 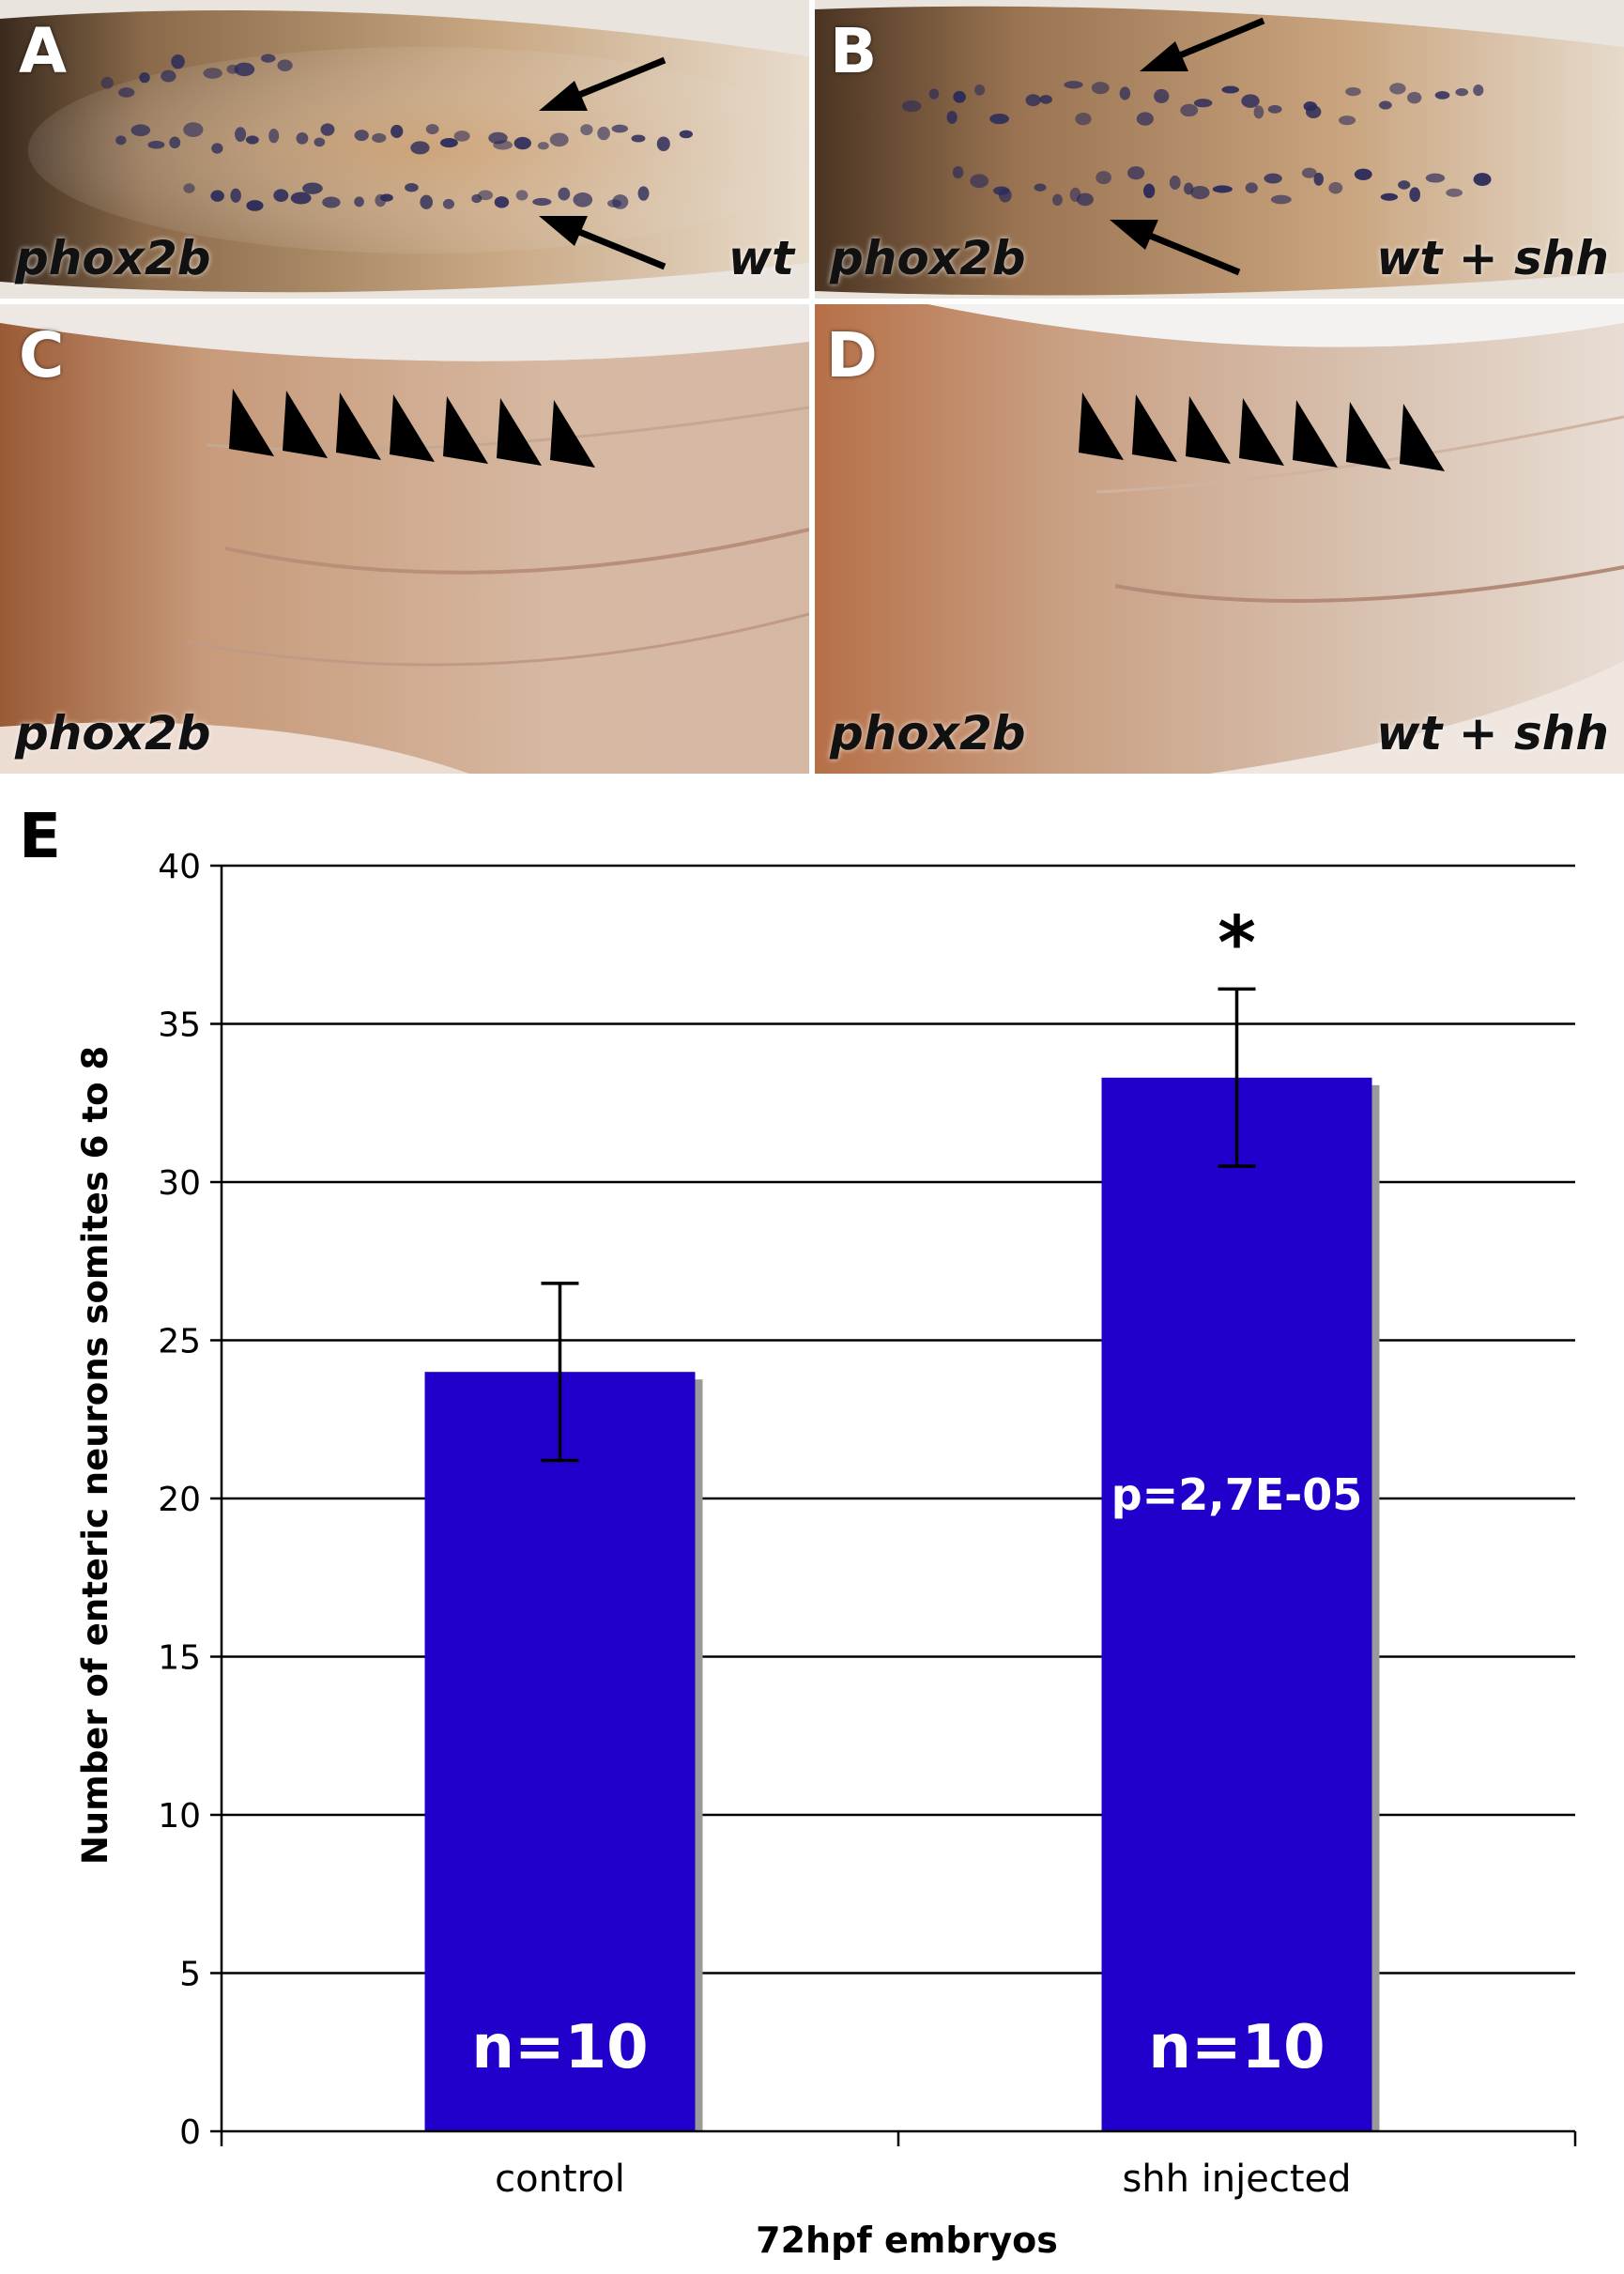 I want to click on y-tick-label: 35, so click(x=179, y=1026).